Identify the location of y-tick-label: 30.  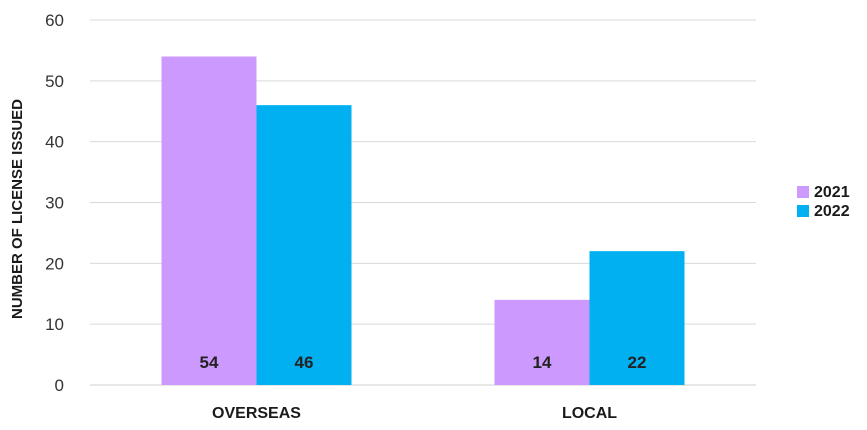
(54, 203).